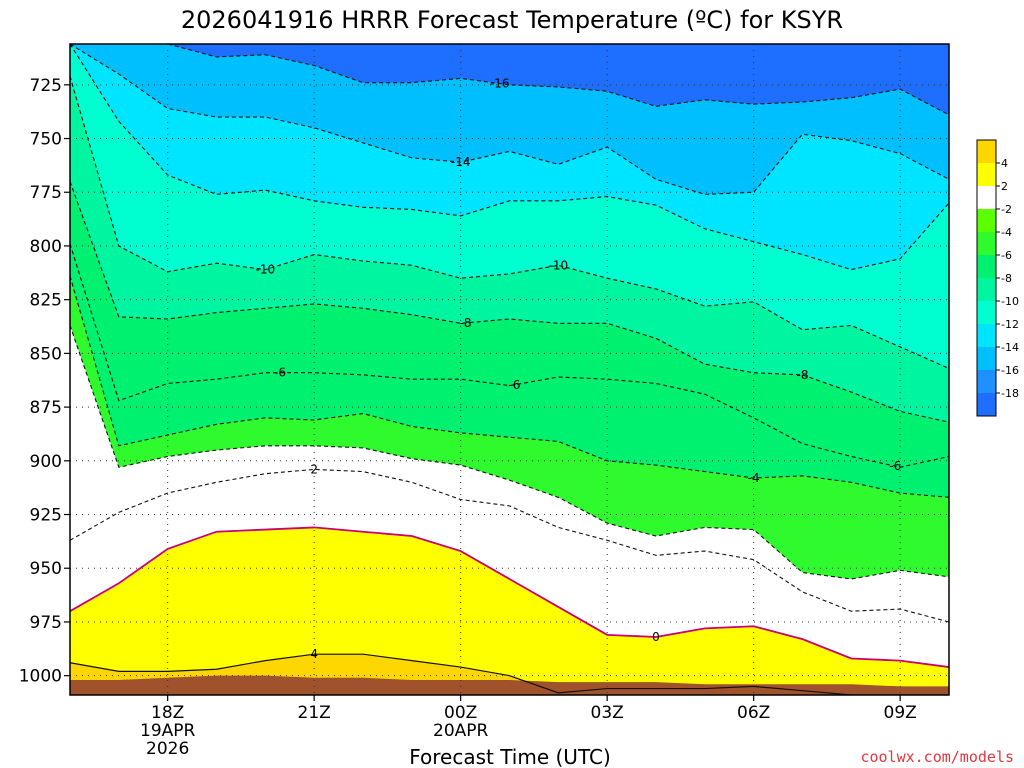  I want to click on y-tick-label: 1000, so click(40, 677).